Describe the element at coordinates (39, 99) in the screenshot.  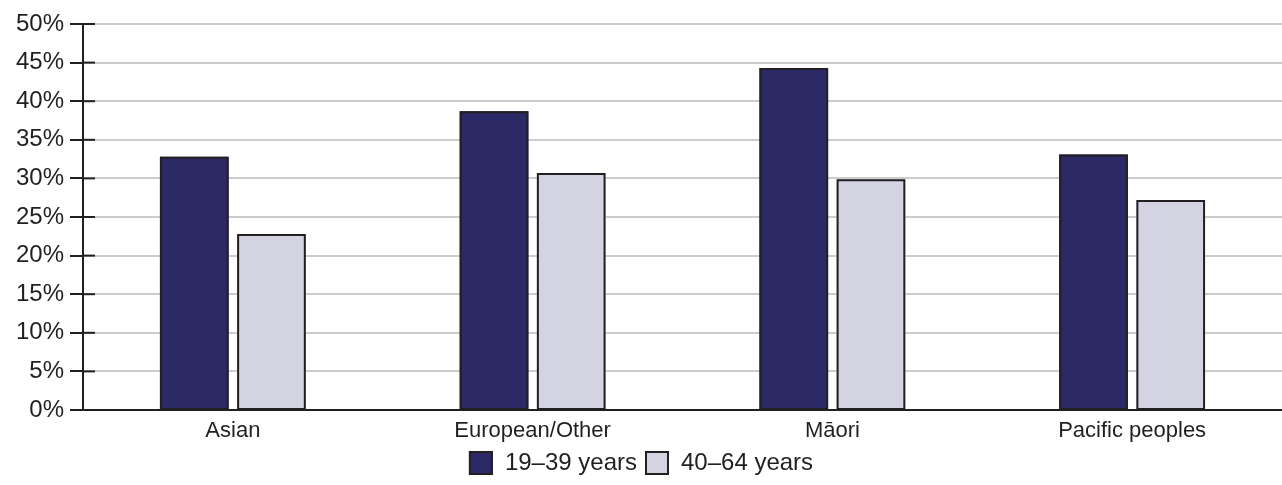
I see `y-tick-label: 40%` at that location.